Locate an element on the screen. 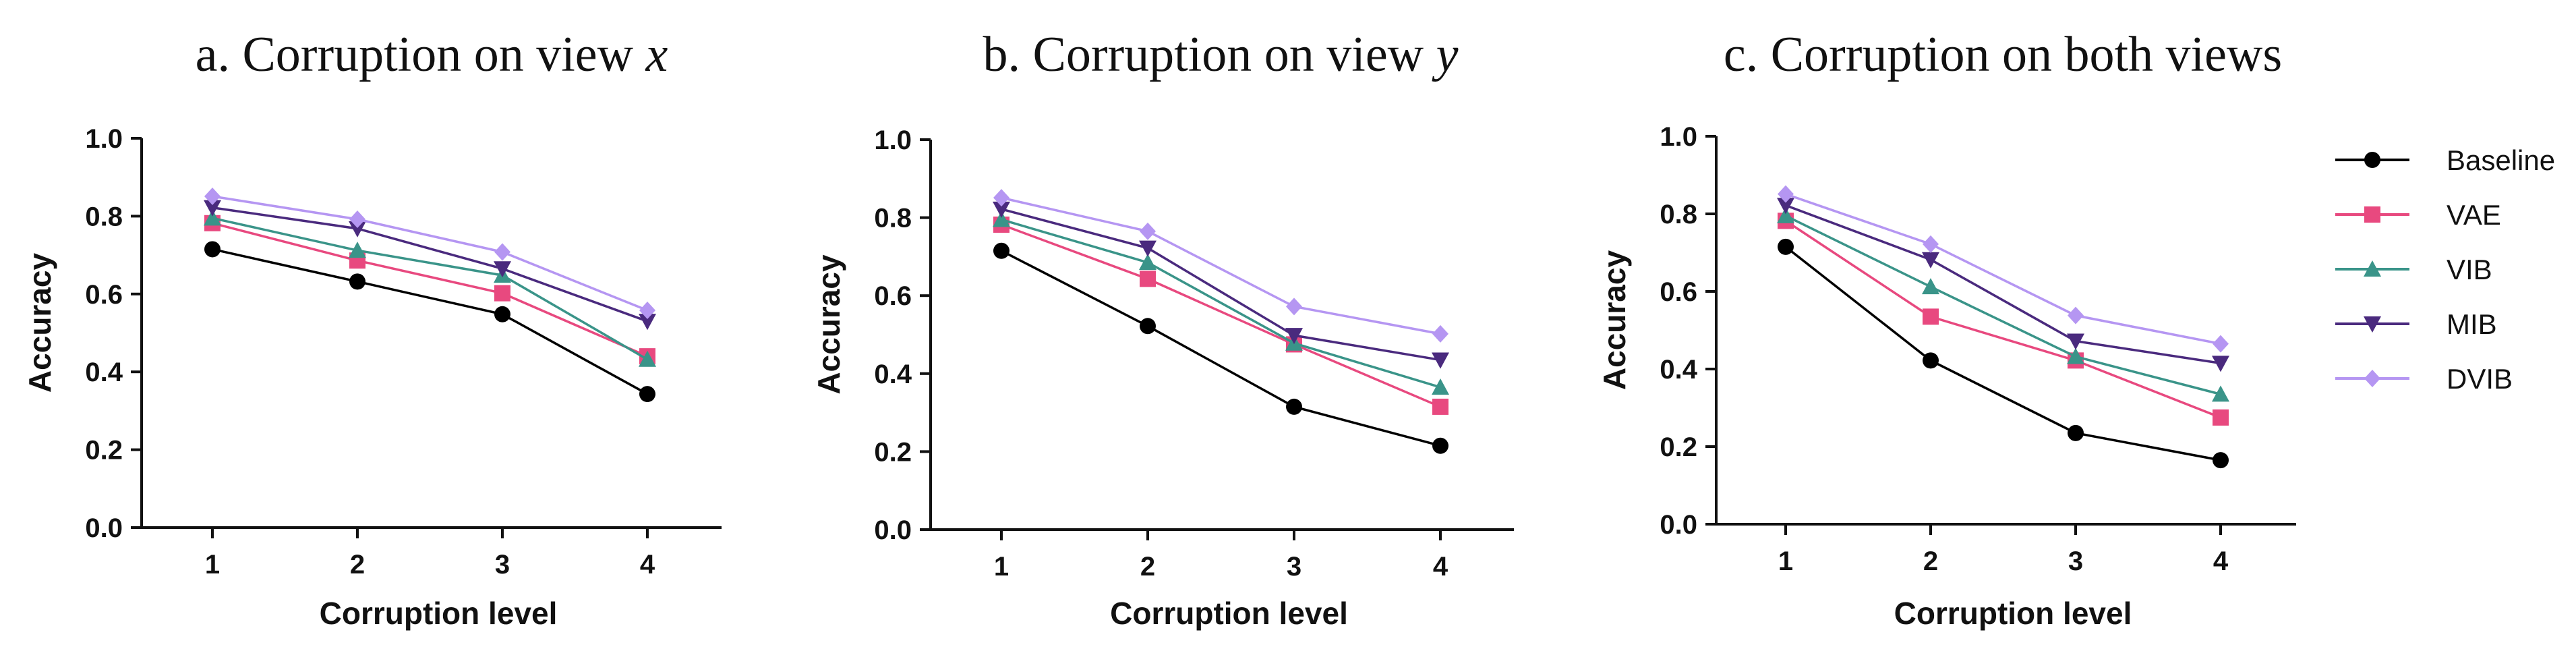 This screenshot has height=649, width=2576. legend: Baseline VAE VIB MIB DVIB is located at coordinates (2445, 269).